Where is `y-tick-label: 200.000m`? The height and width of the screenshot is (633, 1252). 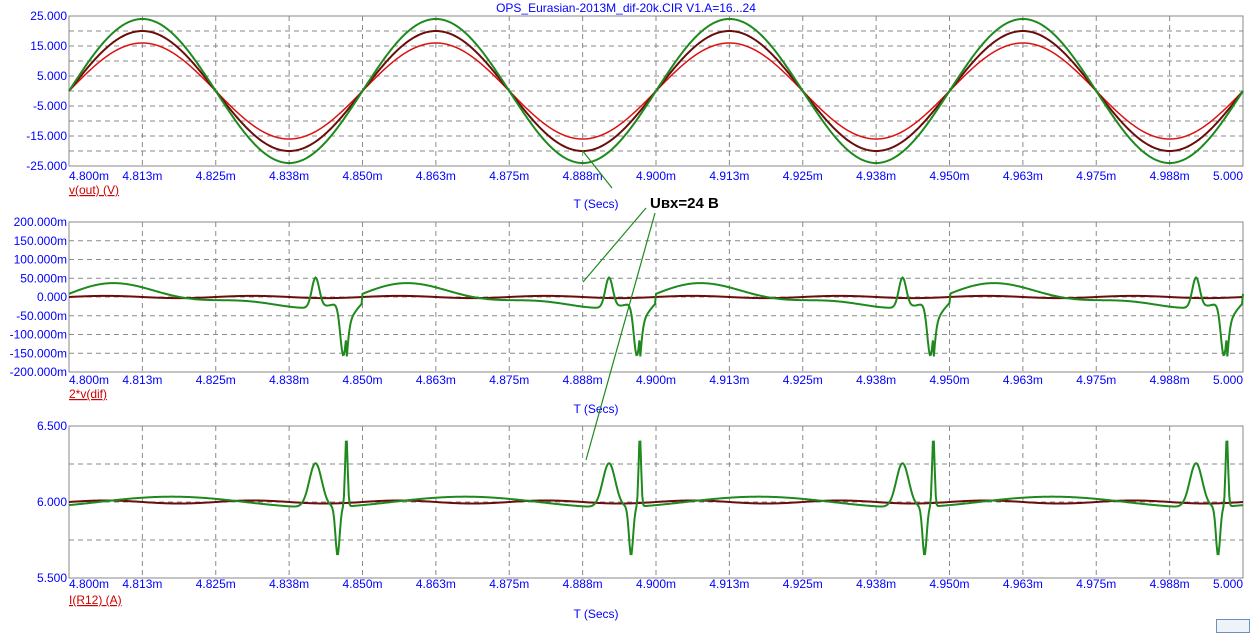 y-tick-label: 200.000m is located at coordinates (40, 222).